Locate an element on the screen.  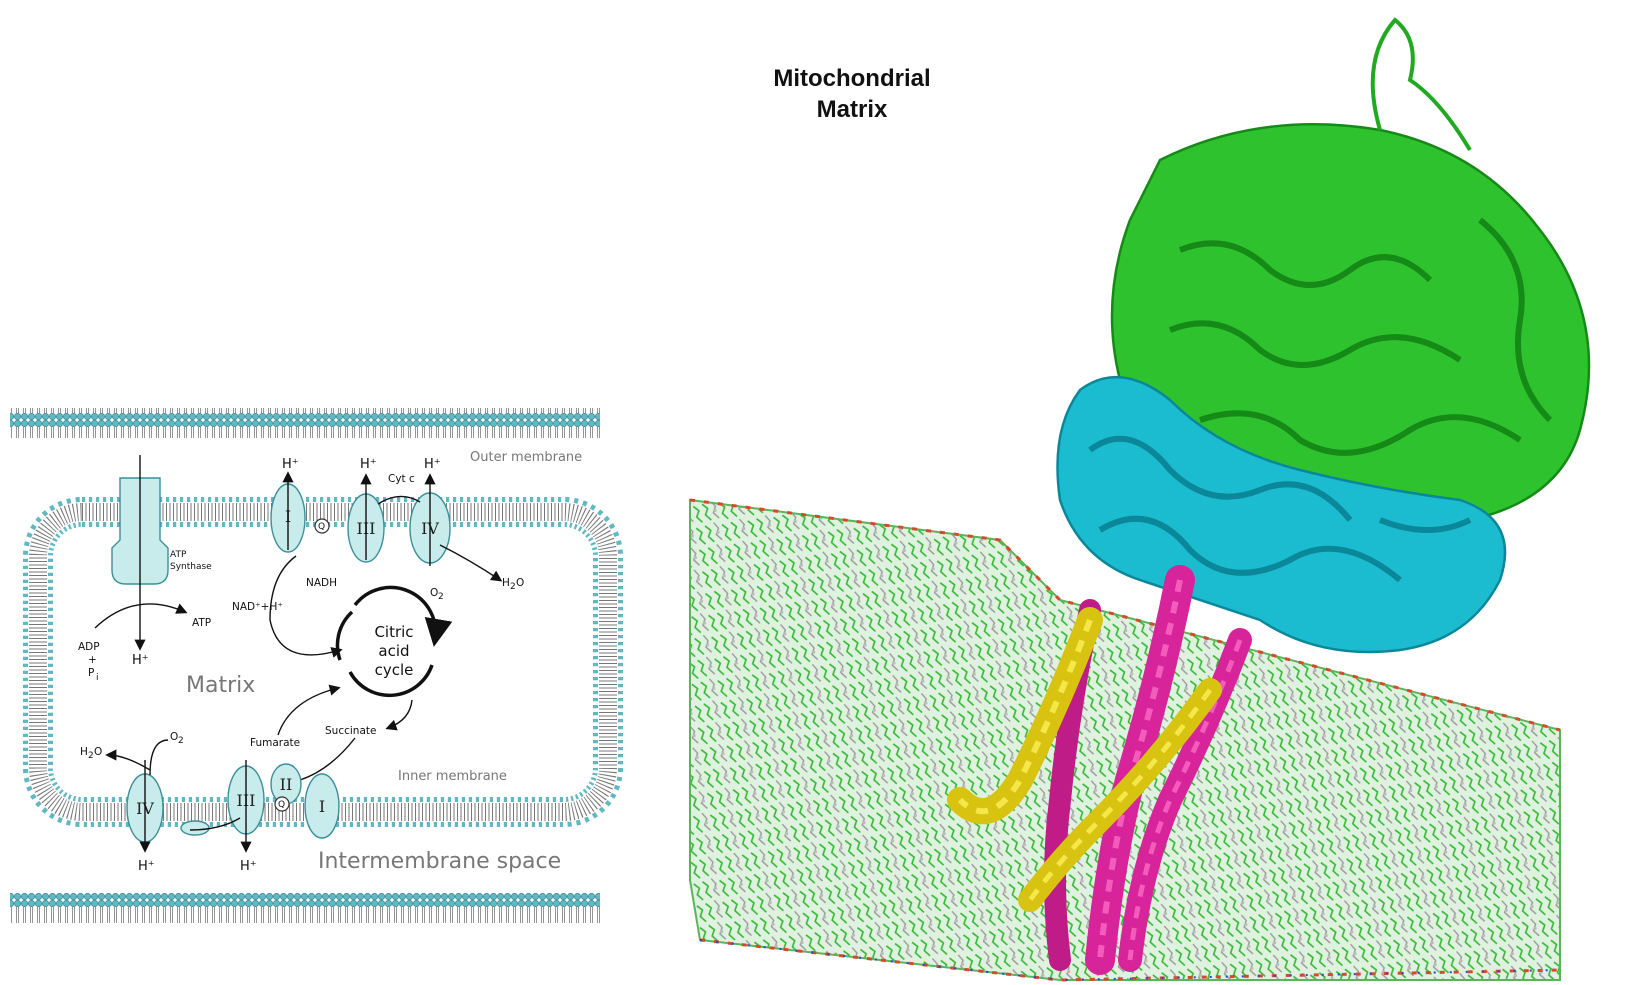
atp-label: ATP is located at coordinates (201, 623).